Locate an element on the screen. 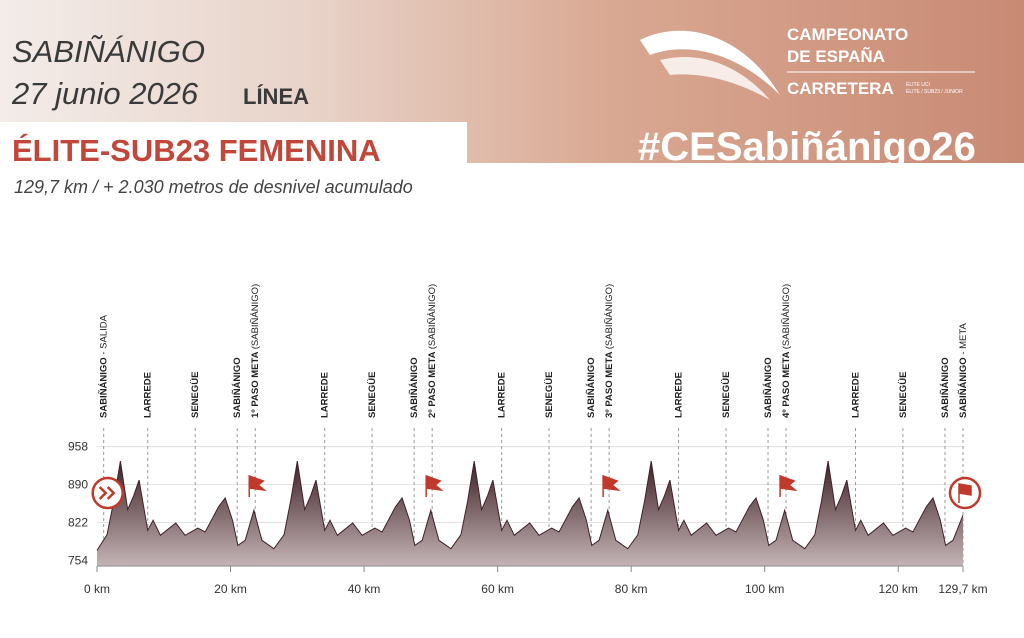 The height and width of the screenshot is (638, 1024). finish-icon is located at coordinates (965, 493).